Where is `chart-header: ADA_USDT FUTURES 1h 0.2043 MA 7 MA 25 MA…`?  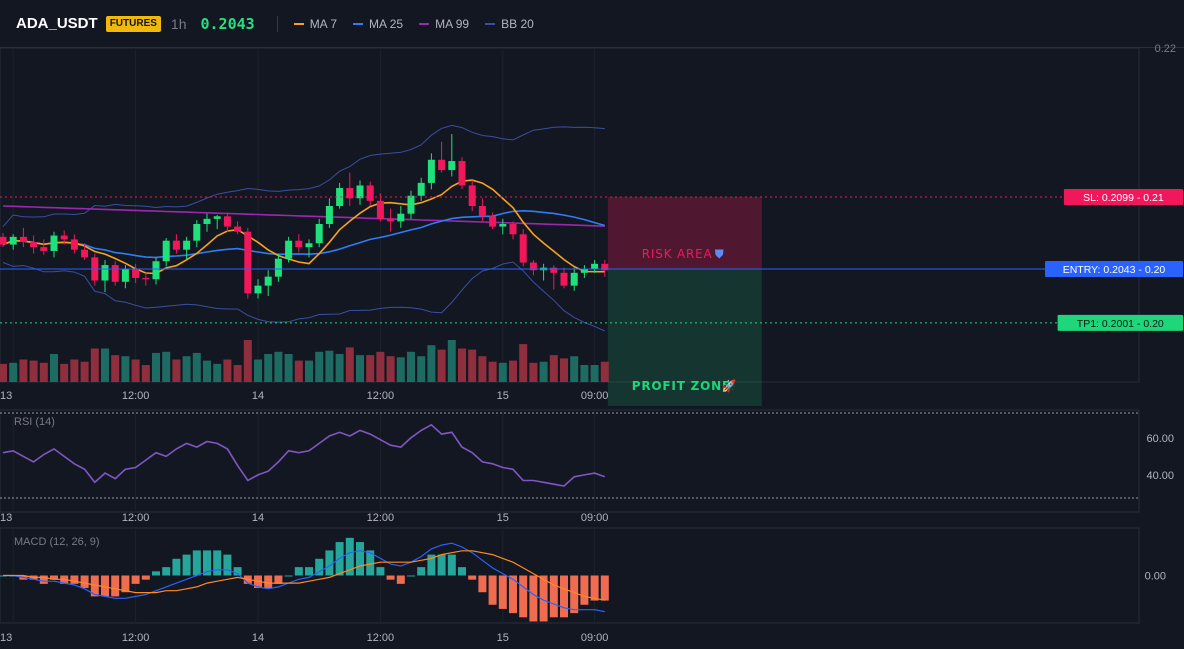
chart-header: ADA_USDT FUTURES 1h 0.2043 MA 7 MA 25 MA… is located at coordinates (592, 24).